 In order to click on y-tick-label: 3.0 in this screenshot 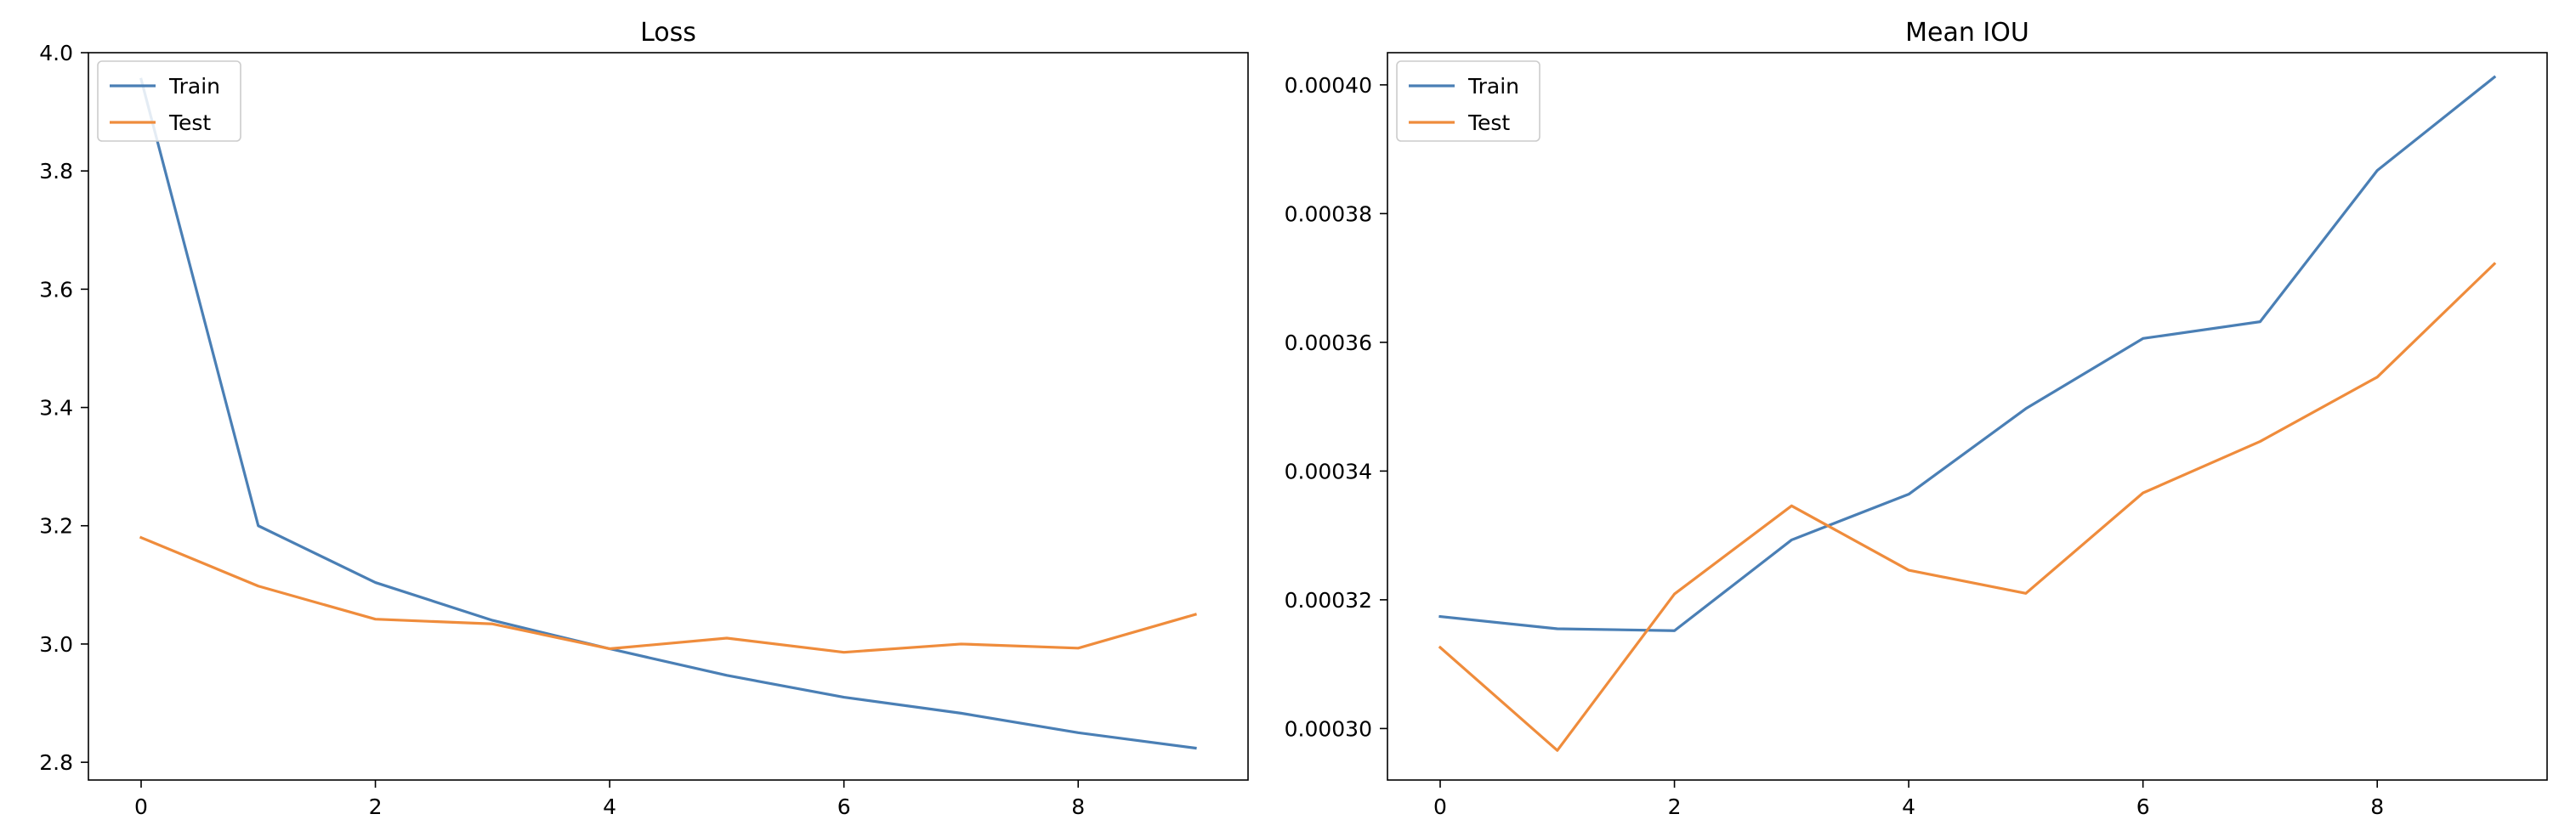, I will do `click(56, 644)`.